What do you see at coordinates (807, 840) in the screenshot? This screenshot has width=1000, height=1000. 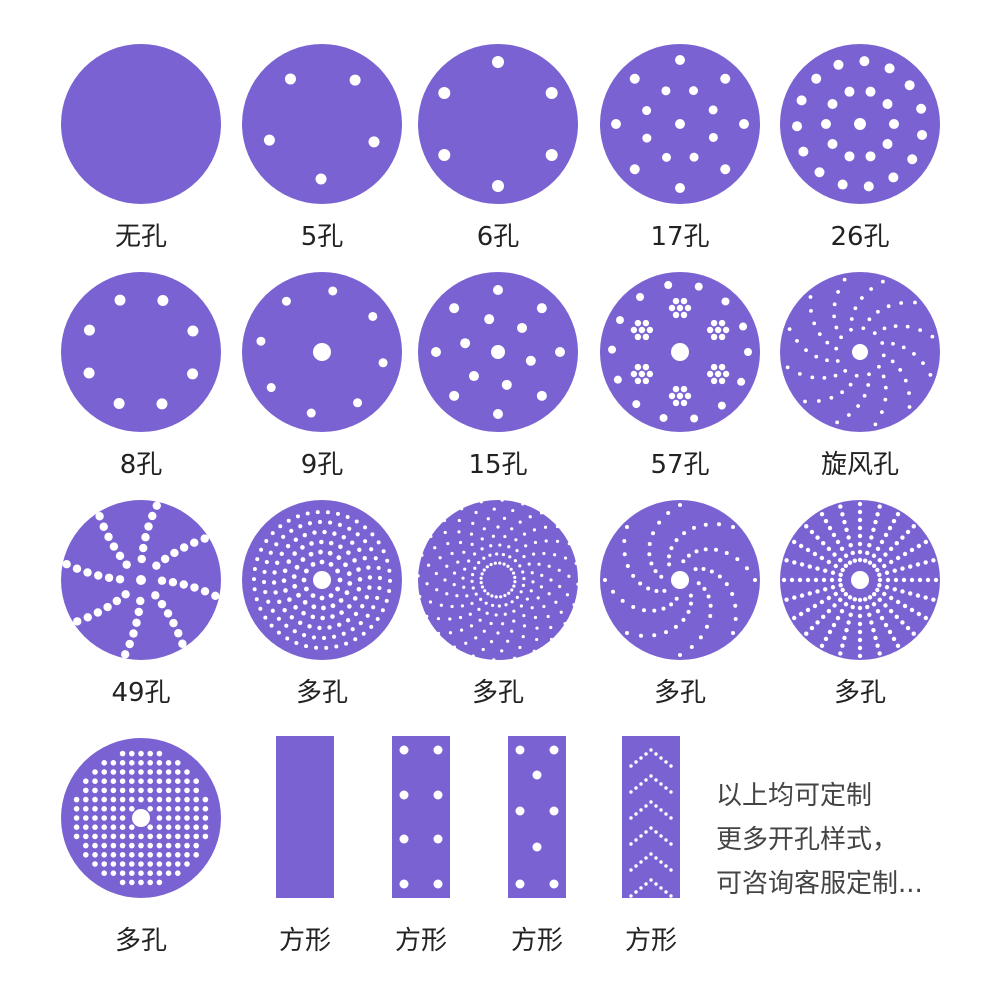 I see `note-line-2: 更多开孔样式，` at bounding box center [807, 840].